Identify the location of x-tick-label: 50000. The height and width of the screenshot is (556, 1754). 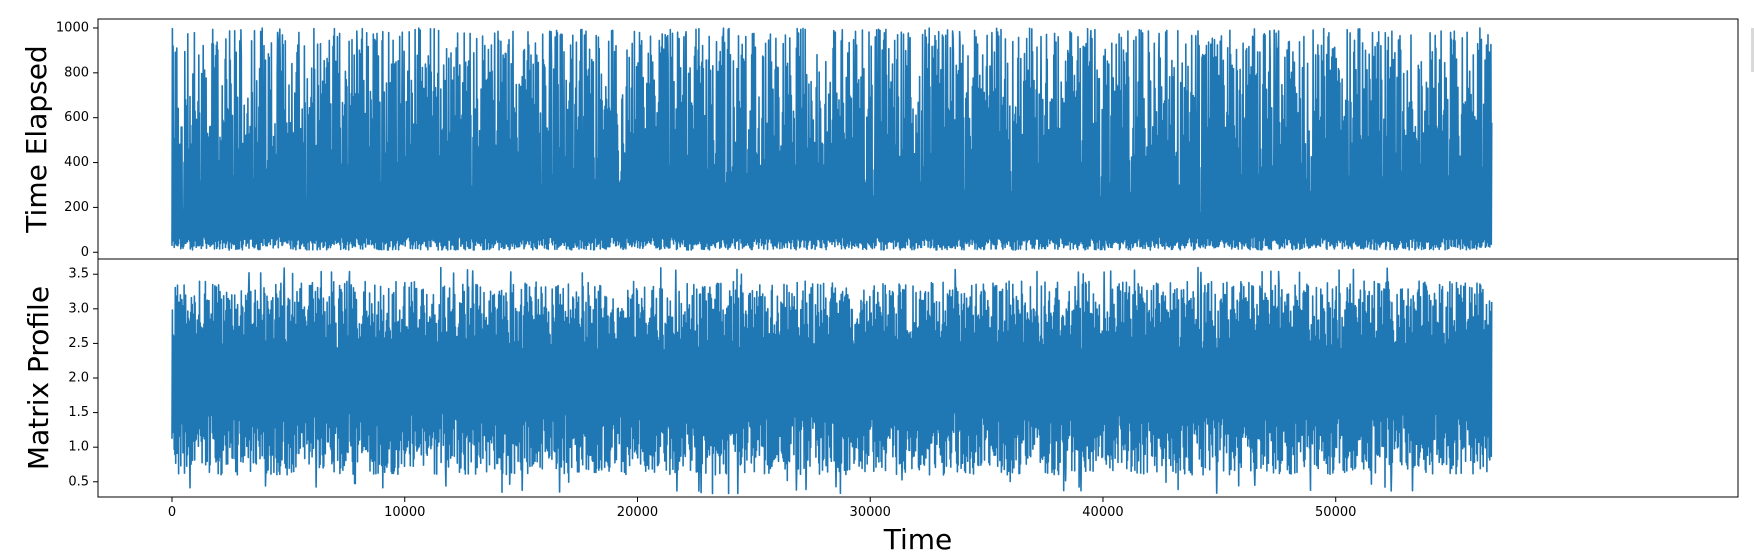
(1335, 512).